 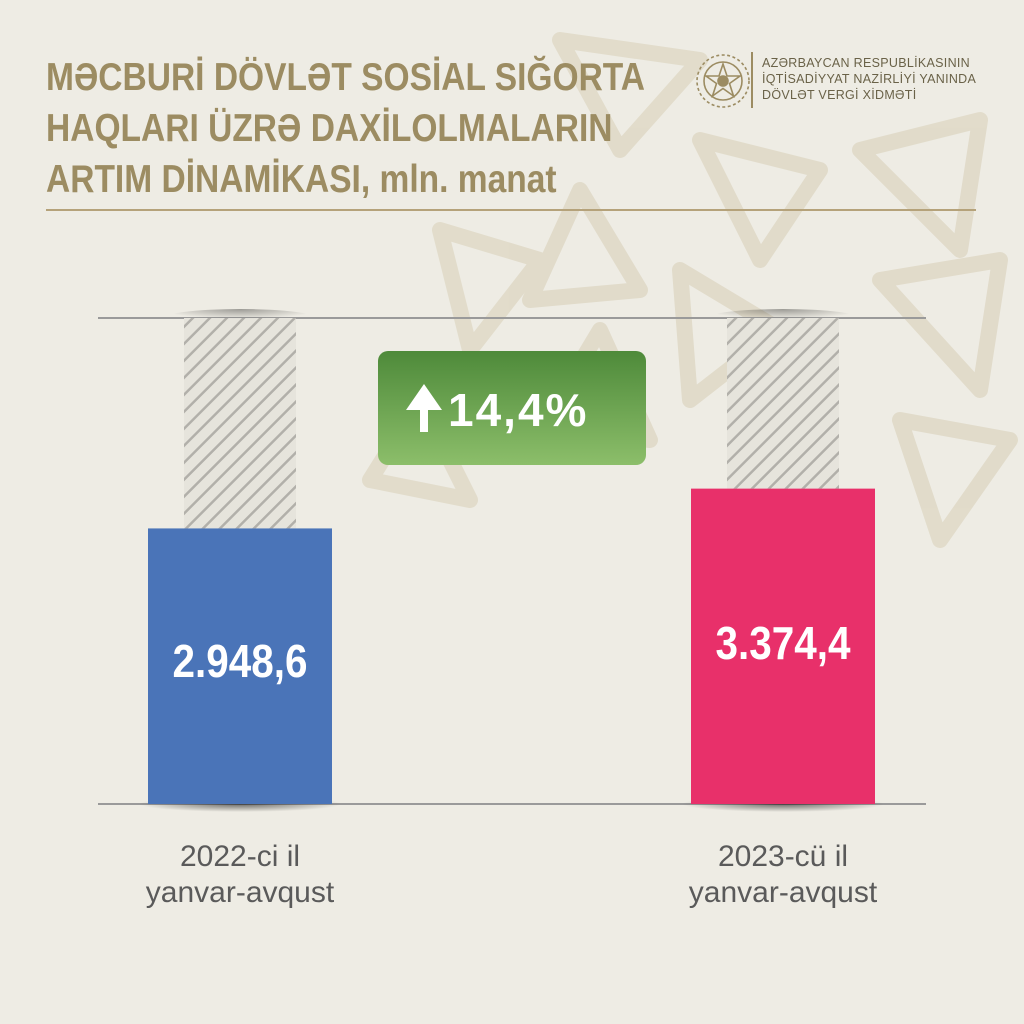 I want to click on title-line-3: ARTIM DİNAMİKASI, mln. manat, so click(x=301, y=179).